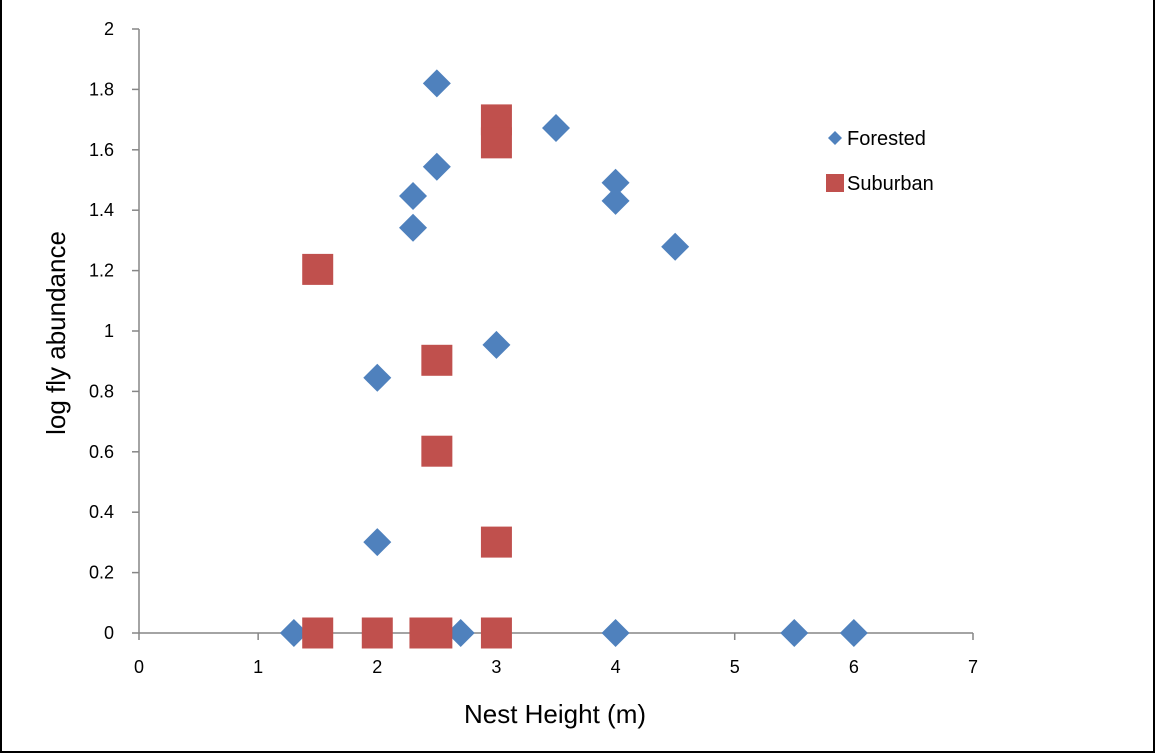 This screenshot has width=1155, height=753. What do you see at coordinates (101, 452) in the screenshot?
I see `y-tick-label: 0.6` at bounding box center [101, 452].